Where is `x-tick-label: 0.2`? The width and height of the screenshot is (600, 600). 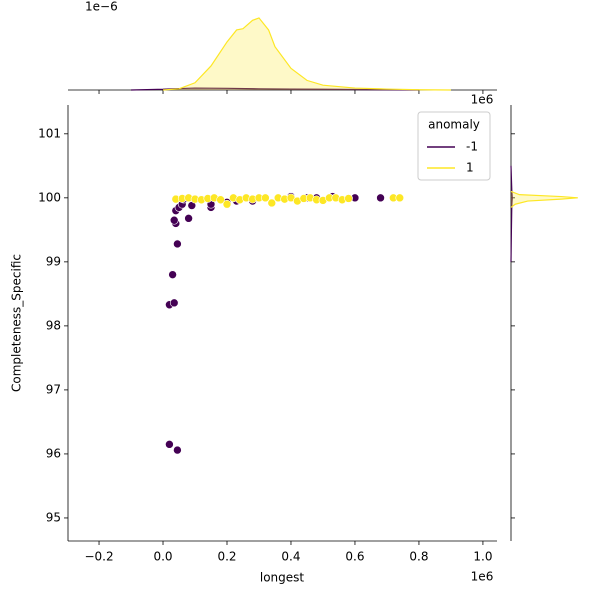
x-tick-label: 0.2 is located at coordinates (226, 557).